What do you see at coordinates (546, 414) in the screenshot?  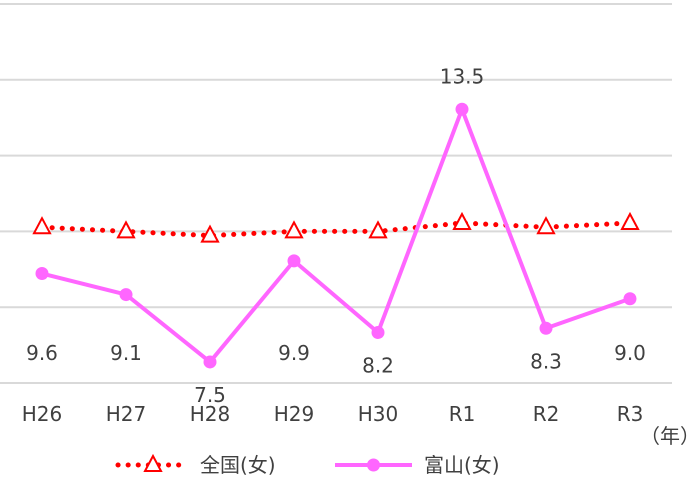 I see `x-tick-label: R2` at bounding box center [546, 414].